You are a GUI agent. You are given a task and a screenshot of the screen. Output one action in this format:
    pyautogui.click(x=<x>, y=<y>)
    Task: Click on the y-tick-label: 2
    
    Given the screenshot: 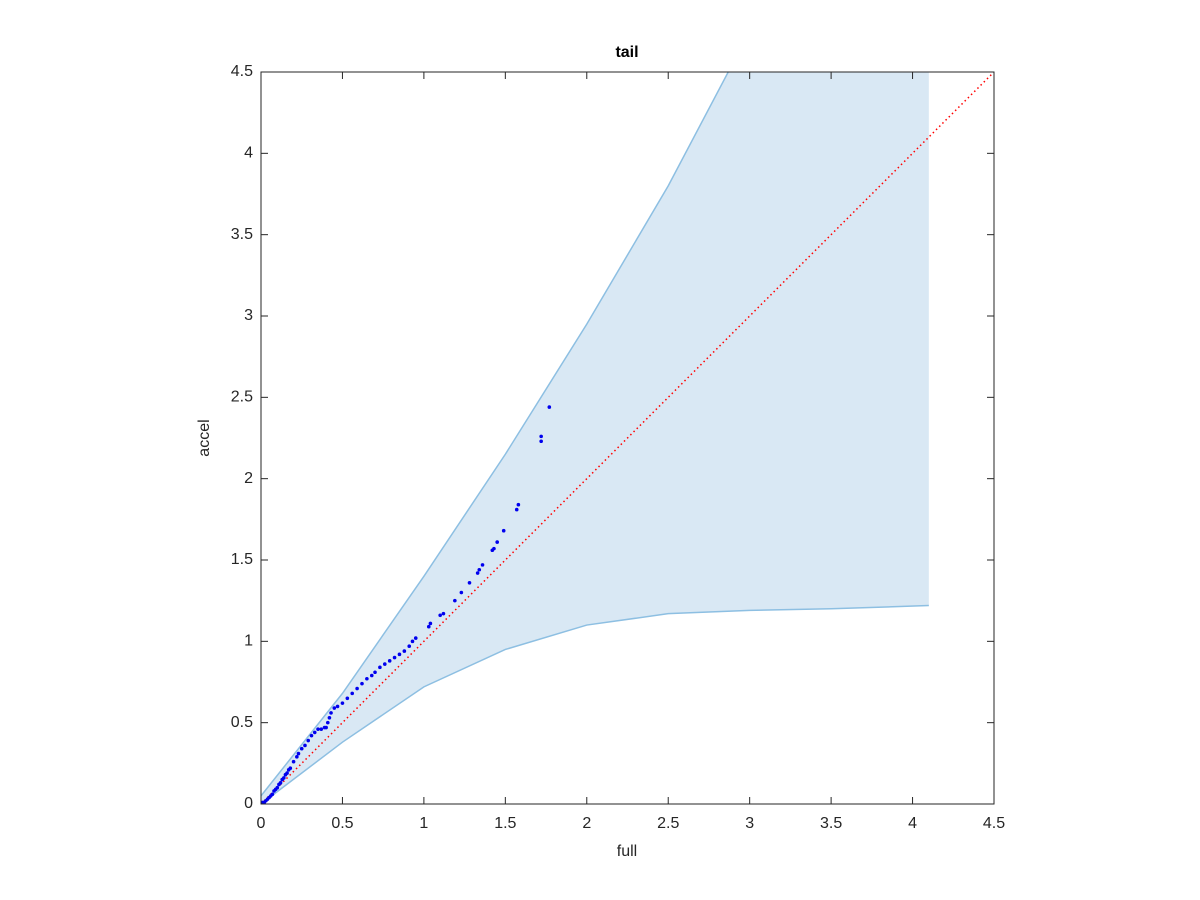 What is the action you would take?
    pyautogui.click(x=248, y=478)
    